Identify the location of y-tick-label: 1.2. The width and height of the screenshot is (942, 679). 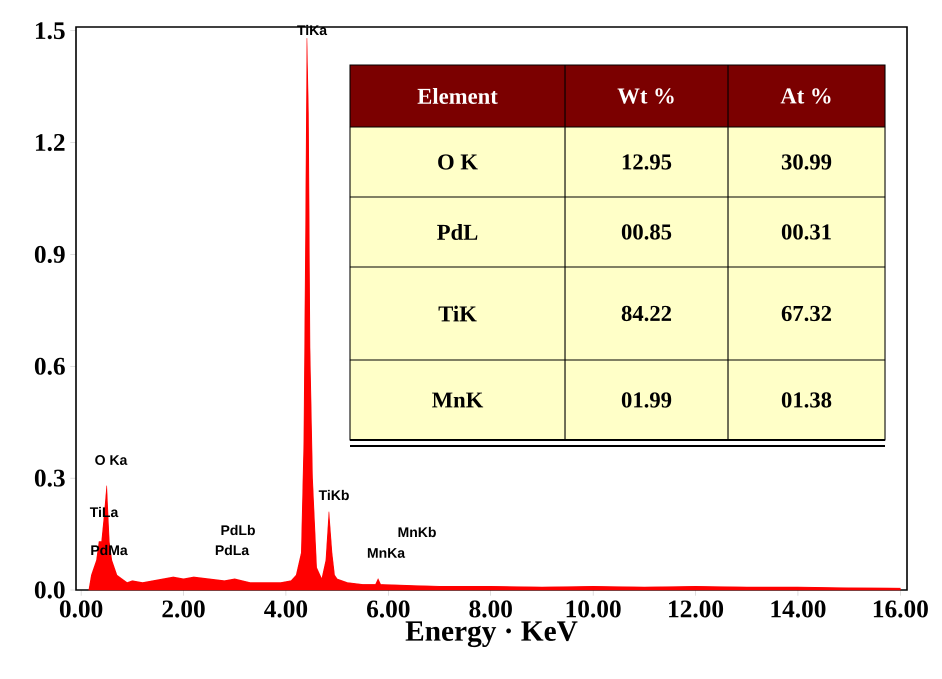
(50, 143).